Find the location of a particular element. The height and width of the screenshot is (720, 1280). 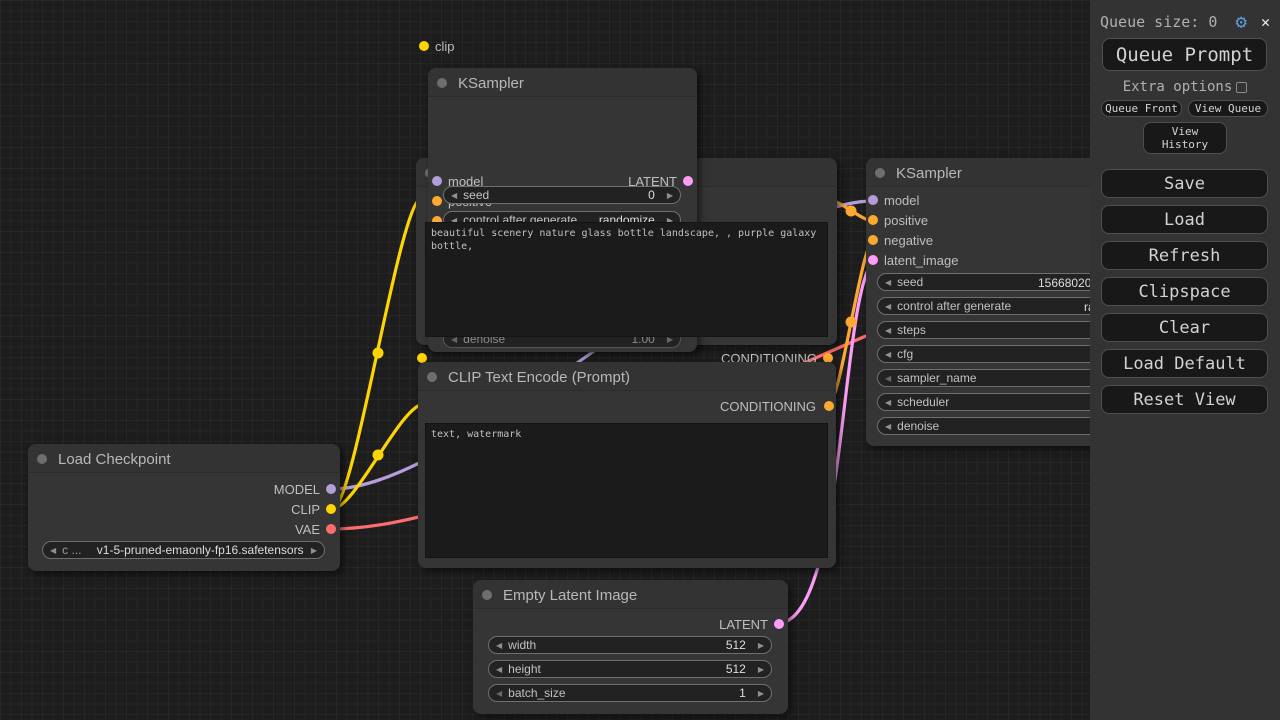

output-label: CONDITIONING is located at coordinates (767, 406).